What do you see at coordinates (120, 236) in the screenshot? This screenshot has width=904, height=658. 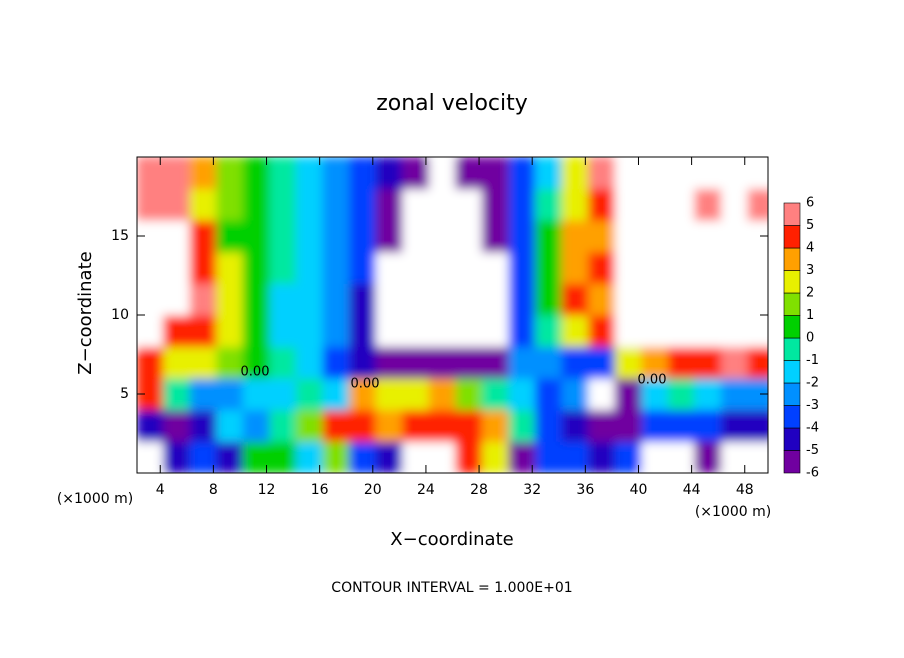 I see `y-tick-label: 15` at bounding box center [120, 236].